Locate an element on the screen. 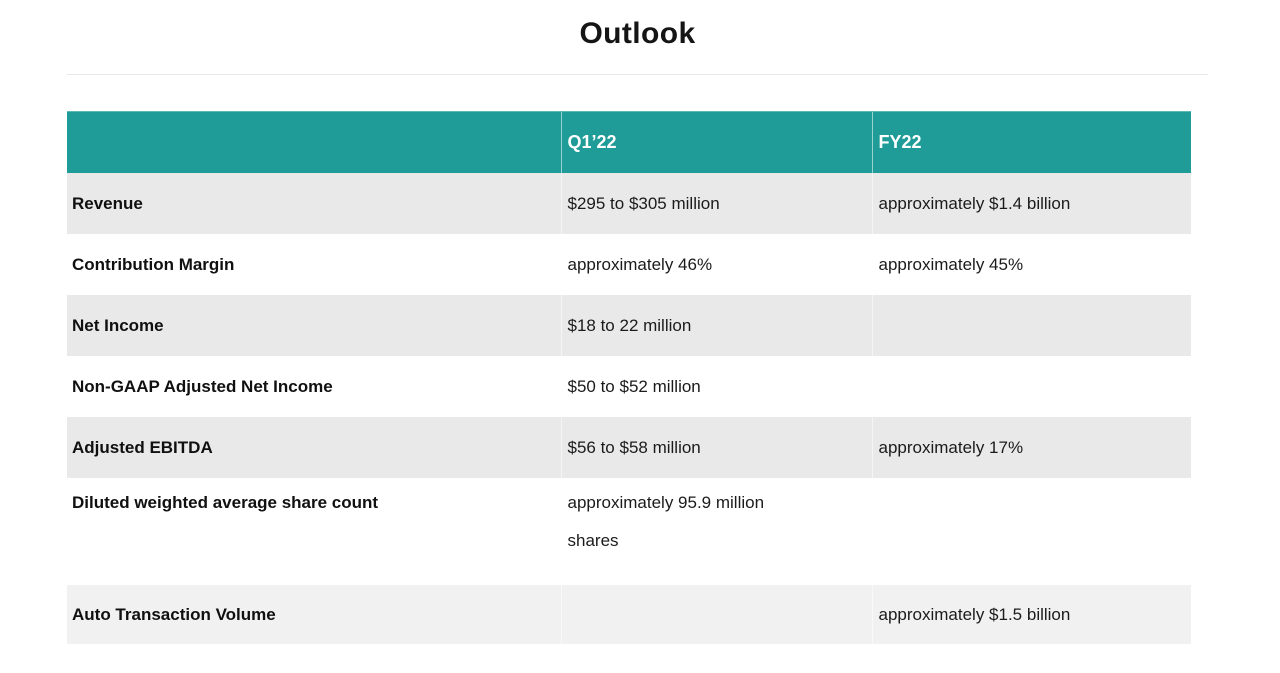  table-row-net-income: Net Income $18 to 22 million is located at coordinates (629, 325).